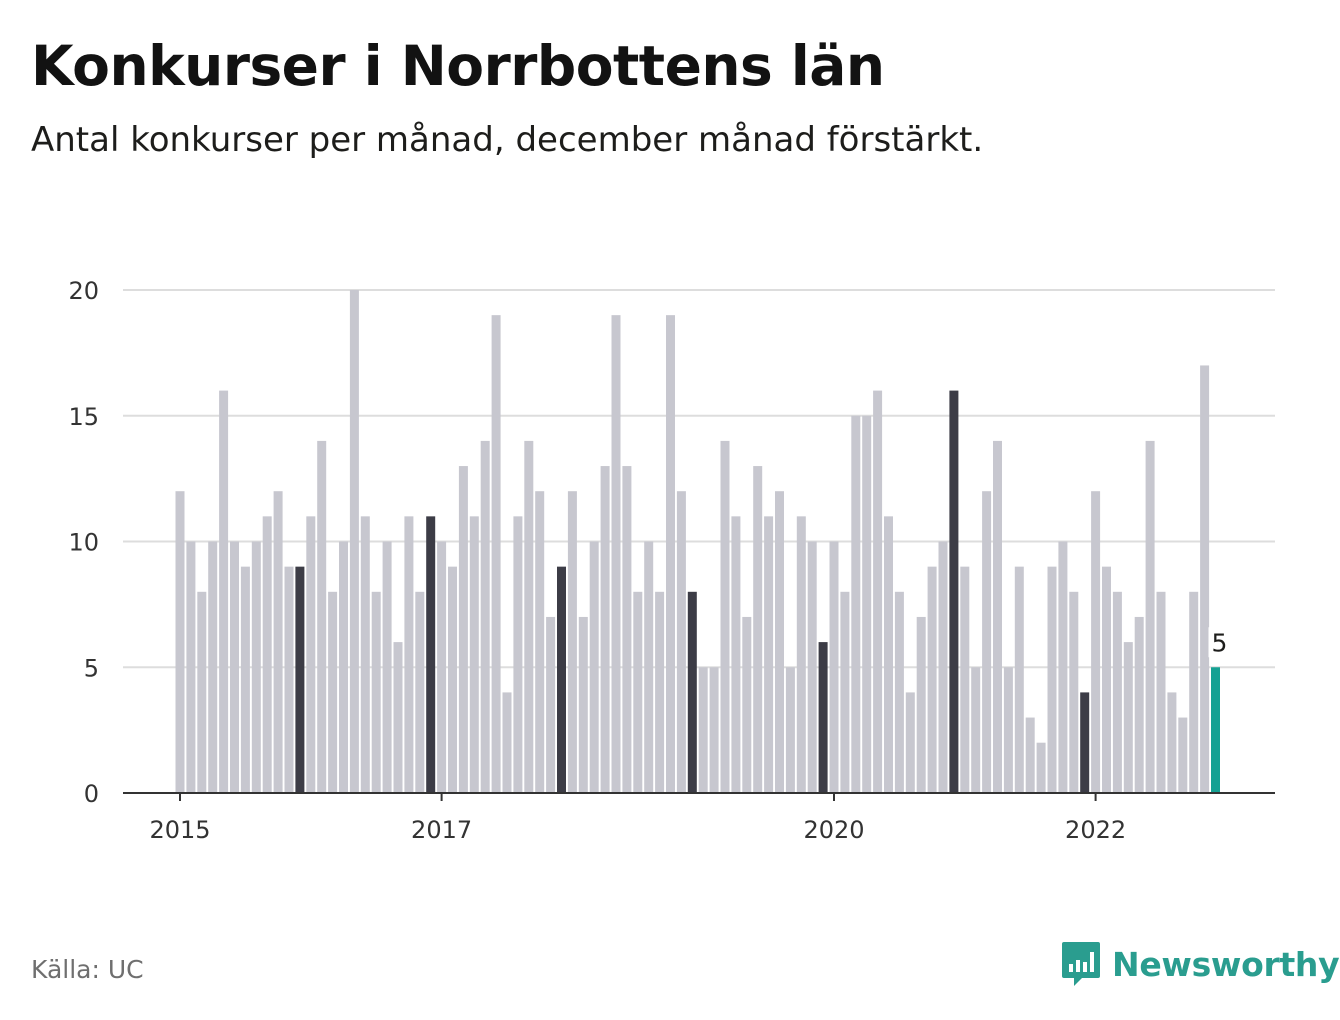  Describe the element at coordinates (441, 830) in the screenshot. I see `x-tick-label: 2017` at that location.